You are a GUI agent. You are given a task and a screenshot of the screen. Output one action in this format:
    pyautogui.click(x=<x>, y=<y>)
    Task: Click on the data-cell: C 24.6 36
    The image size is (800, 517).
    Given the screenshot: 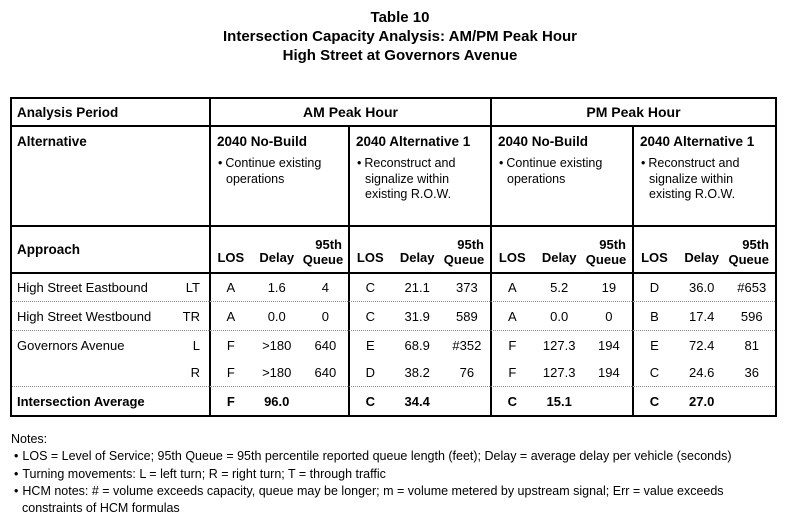 What is the action you would take?
    pyautogui.click(x=703, y=373)
    